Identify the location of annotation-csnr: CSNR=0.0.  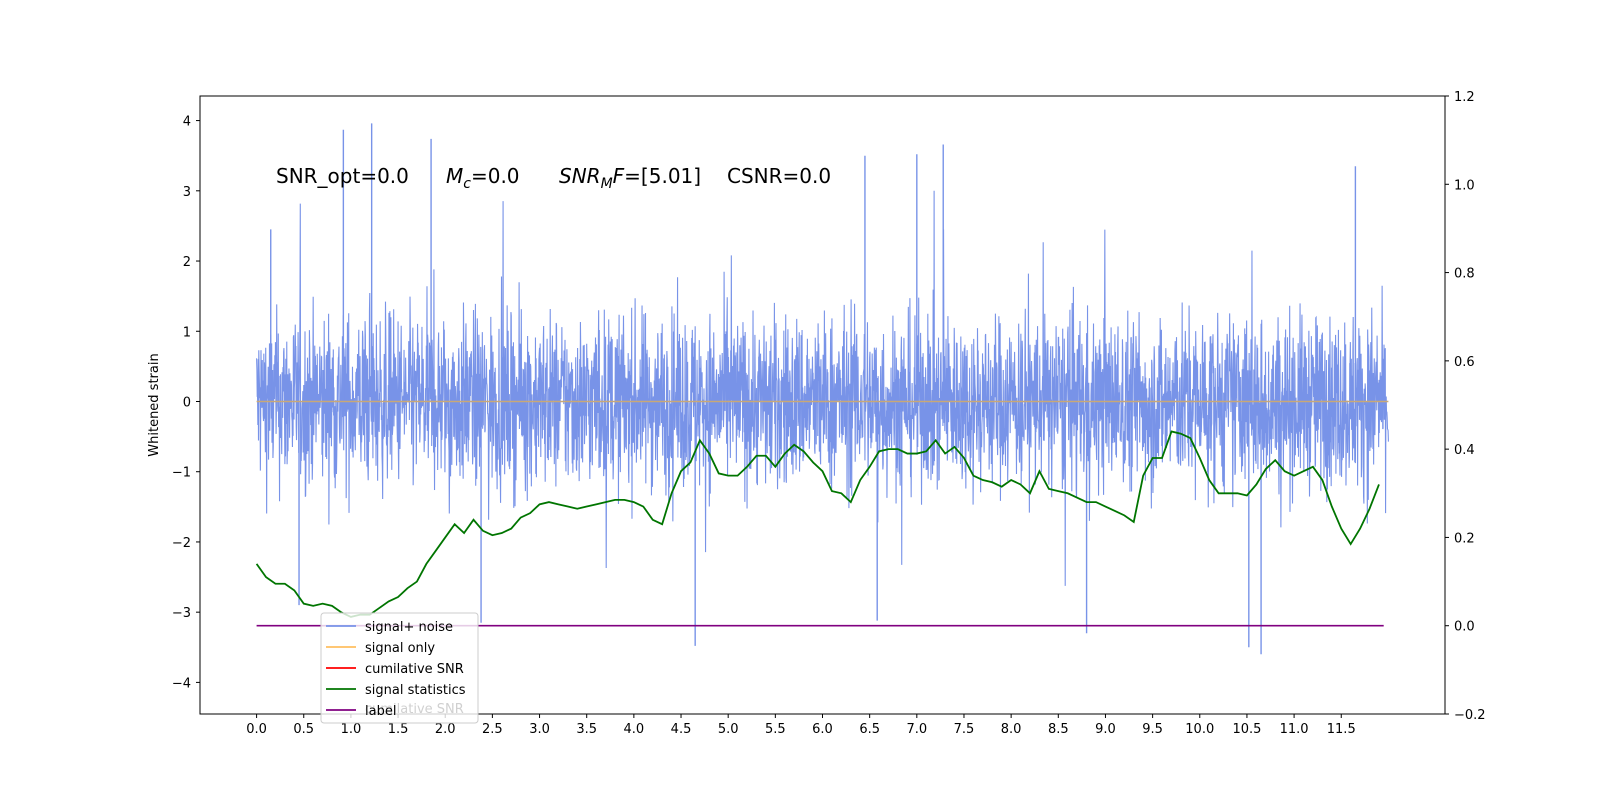
(779, 176).